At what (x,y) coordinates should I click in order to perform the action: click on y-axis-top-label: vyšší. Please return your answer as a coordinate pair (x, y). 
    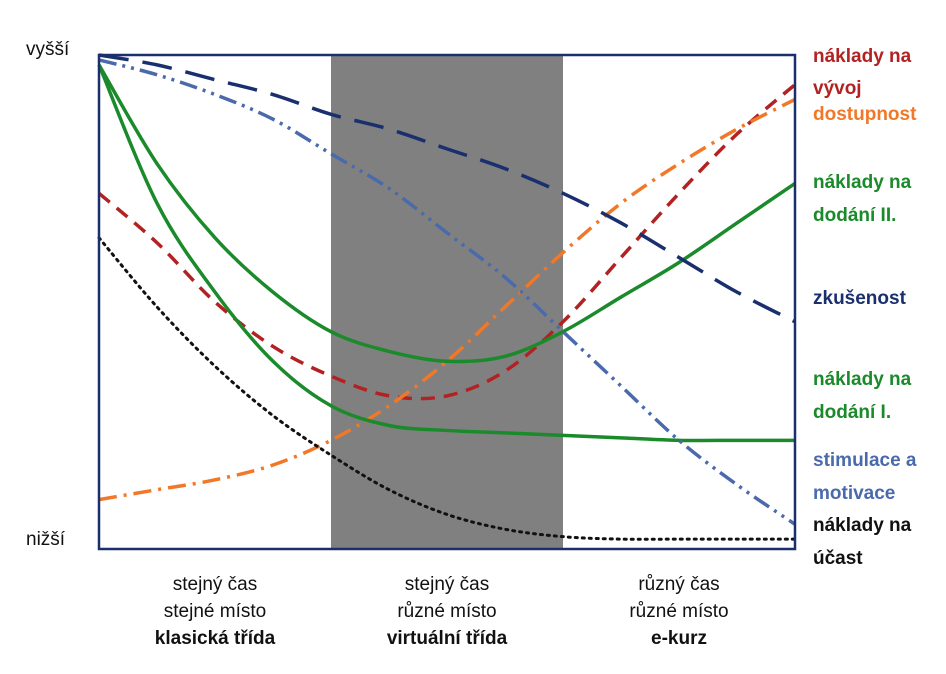
    Looking at the image, I should click on (48, 49).